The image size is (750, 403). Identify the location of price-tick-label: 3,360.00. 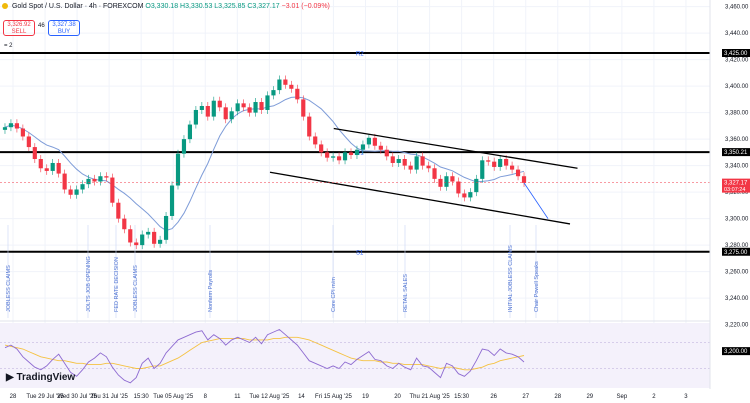
(737, 140).